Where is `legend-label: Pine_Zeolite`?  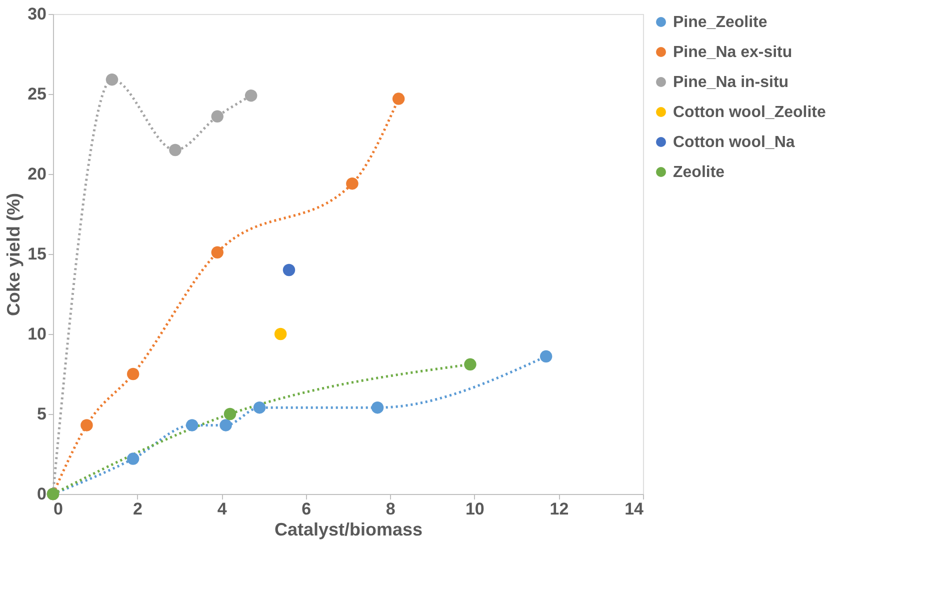 legend-label: Pine_Zeolite is located at coordinates (720, 22).